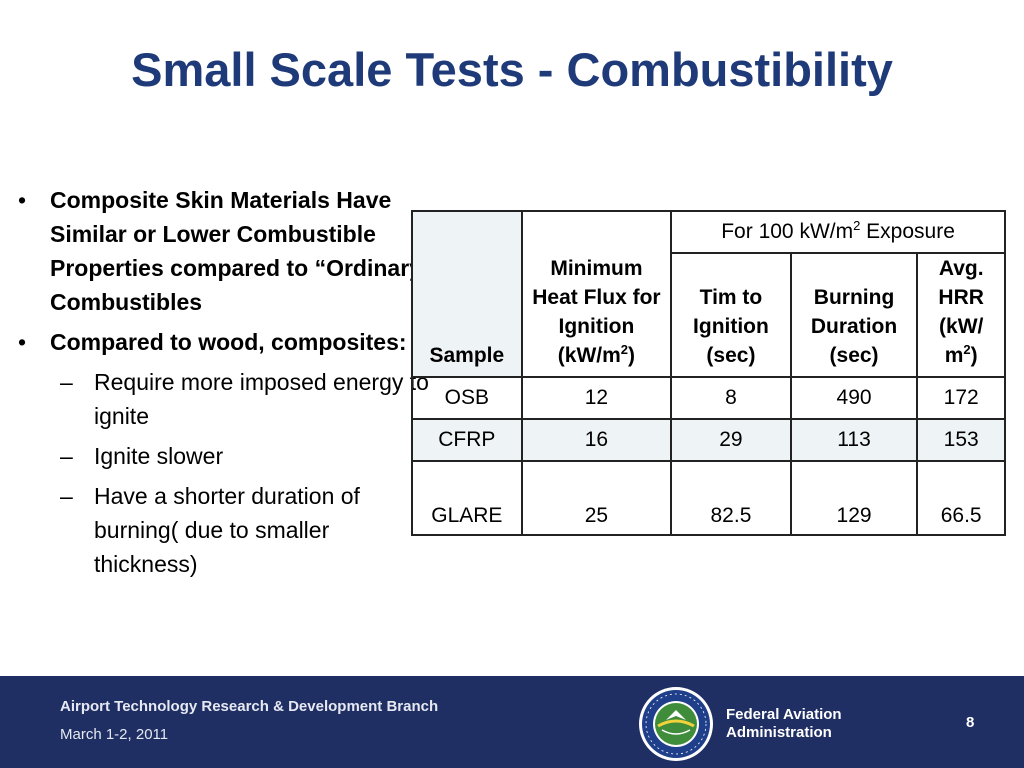 The width and height of the screenshot is (1024, 768). I want to click on cell-sample: GLARE, so click(467, 498).